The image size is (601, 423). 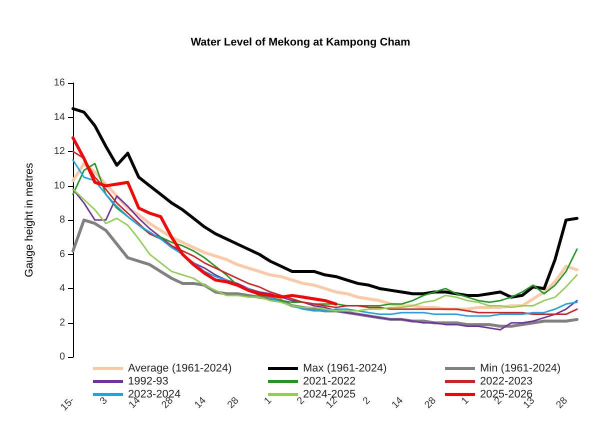 What do you see at coordinates (148, 382) in the screenshot?
I see `legend-label: 1992-93` at bounding box center [148, 382].